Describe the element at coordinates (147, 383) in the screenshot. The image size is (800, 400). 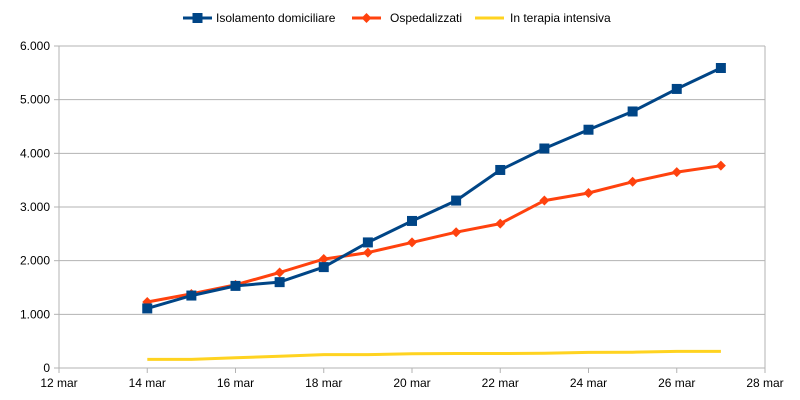
I see `x-tick-label: 14 mar` at that location.